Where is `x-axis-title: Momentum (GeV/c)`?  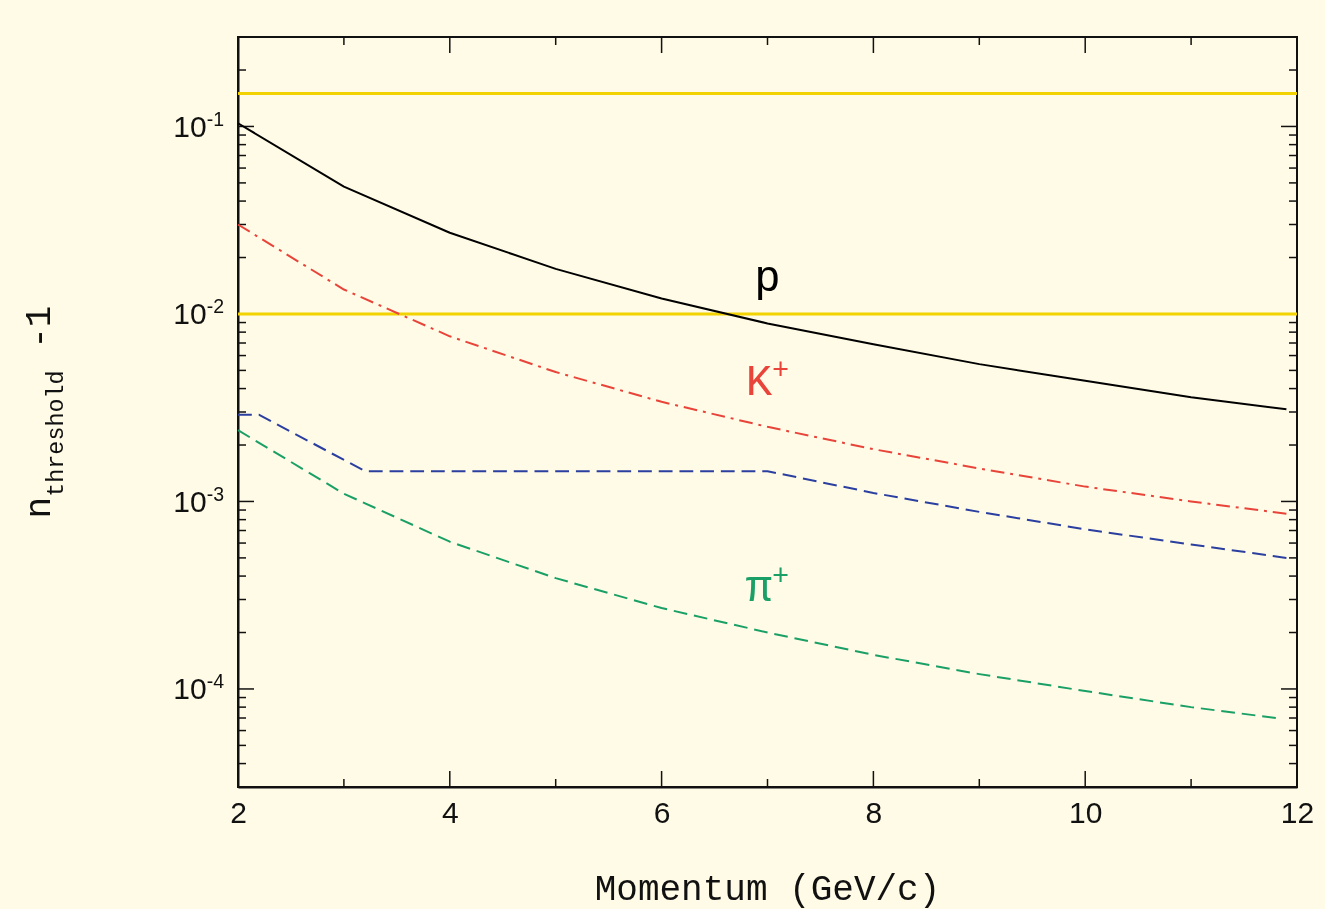 x-axis-title: Momentum (GeV/c) is located at coordinates (767, 889).